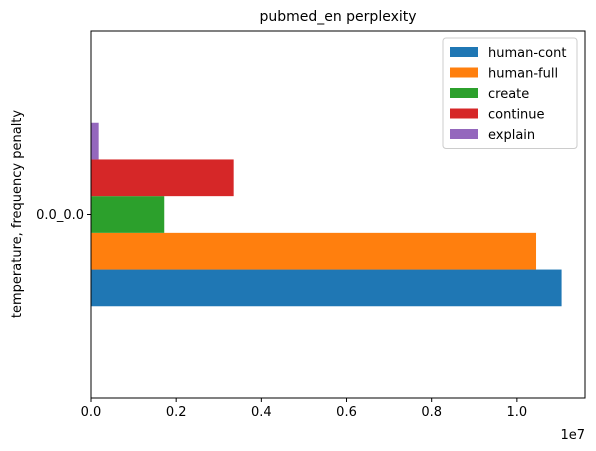 This screenshot has height=451, width=596. I want to click on x-tick-label: 0.8, so click(431, 412).